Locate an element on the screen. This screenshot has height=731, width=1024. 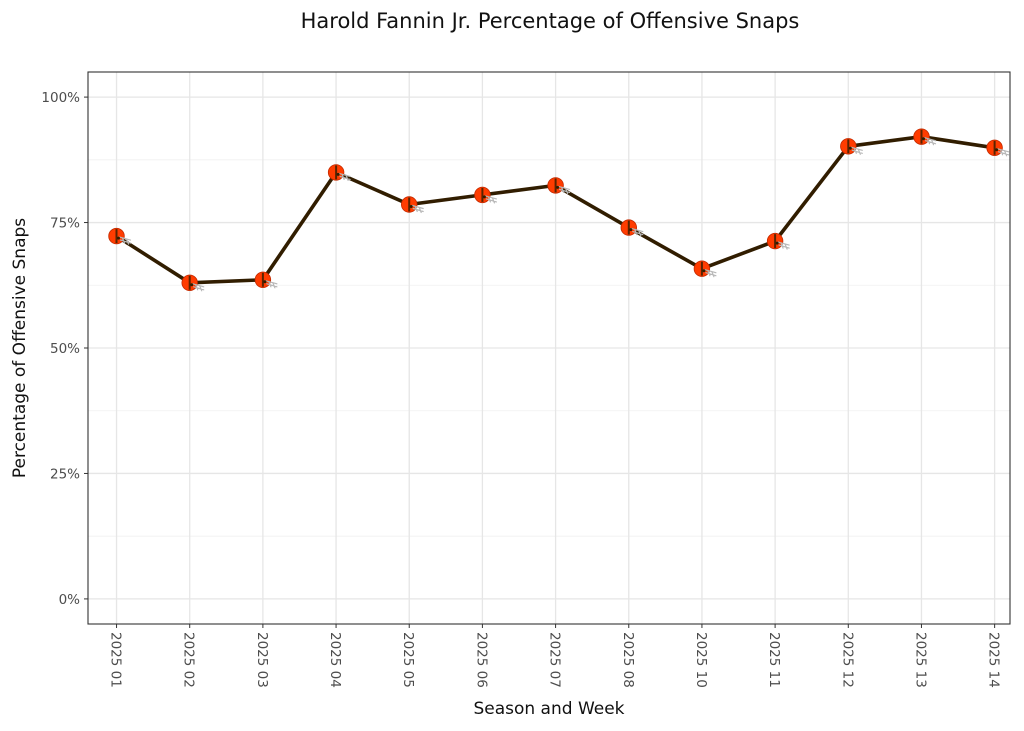
y-axis-title: Percentage of Offensive Snaps is located at coordinates (20, 348).